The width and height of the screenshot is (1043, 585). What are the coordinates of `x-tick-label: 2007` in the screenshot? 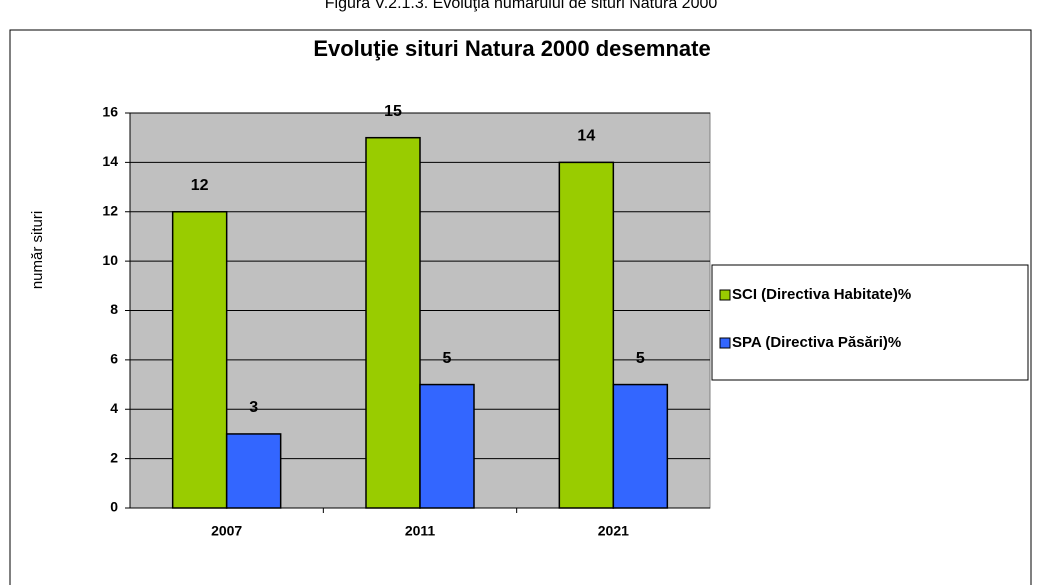 It's located at (226, 531).